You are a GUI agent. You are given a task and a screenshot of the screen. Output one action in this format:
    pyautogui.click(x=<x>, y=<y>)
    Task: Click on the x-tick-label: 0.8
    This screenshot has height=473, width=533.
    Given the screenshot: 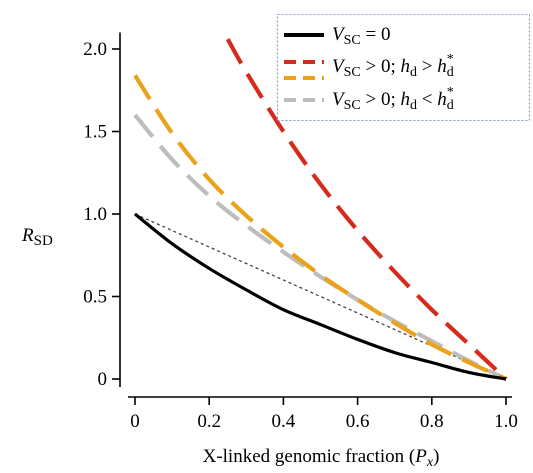 What is the action you would take?
    pyautogui.click(x=432, y=421)
    